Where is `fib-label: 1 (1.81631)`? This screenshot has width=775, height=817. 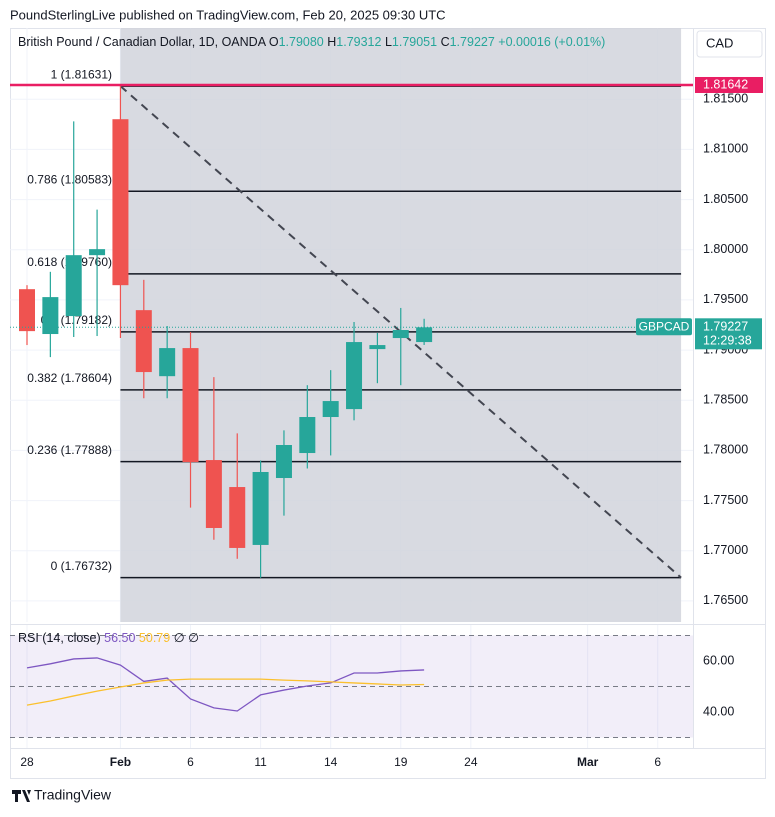
fib-label: 1 (1.81631) is located at coordinates (81, 74).